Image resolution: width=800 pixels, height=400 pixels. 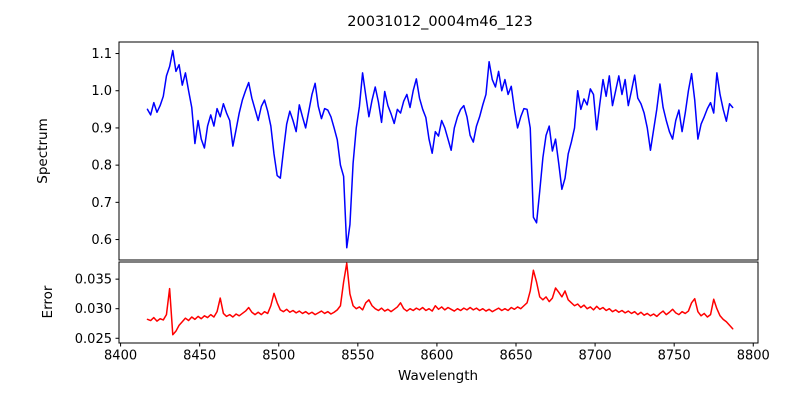 What do you see at coordinates (101, 240) in the screenshot?
I see `y-tick-label: 0.6` at bounding box center [101, 240].